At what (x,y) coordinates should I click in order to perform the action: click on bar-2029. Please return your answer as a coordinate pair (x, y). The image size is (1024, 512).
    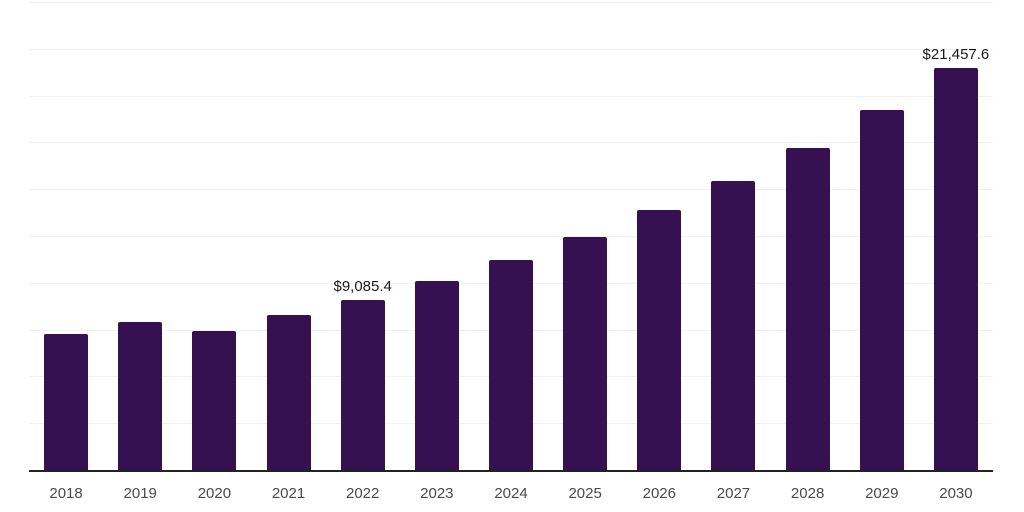
    Looking at the image, I should click on (881, 289).